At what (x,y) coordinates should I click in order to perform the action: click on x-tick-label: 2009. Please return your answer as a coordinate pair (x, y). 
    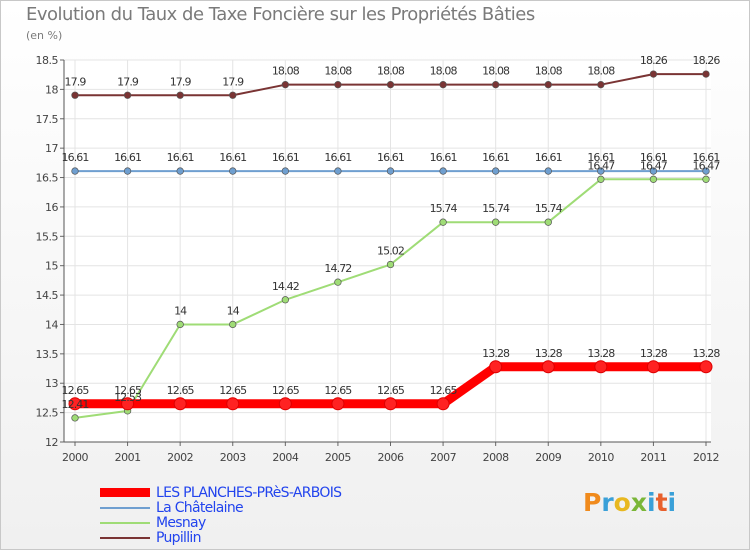
    Looking at the image, I should click on (548, 457).